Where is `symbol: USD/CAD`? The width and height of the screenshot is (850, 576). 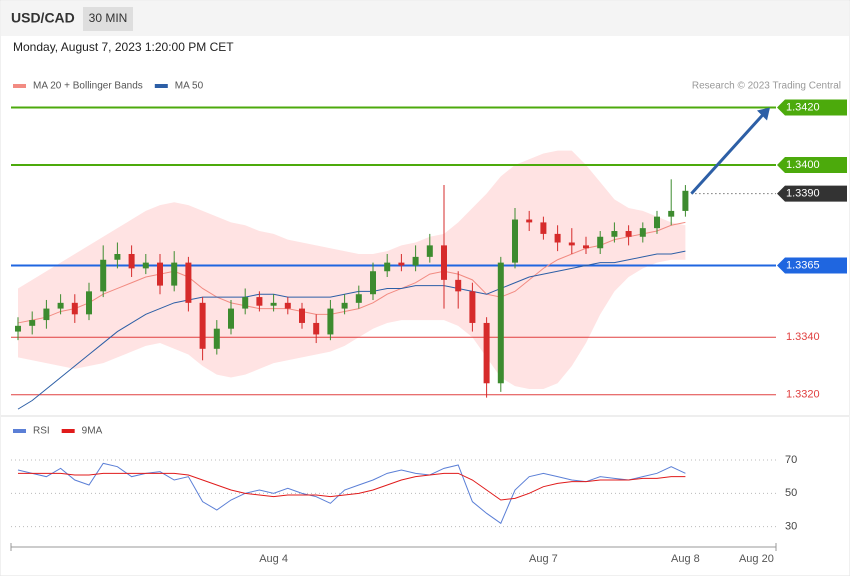 symbol: USD/CAD is located at coordinates (43, 18).